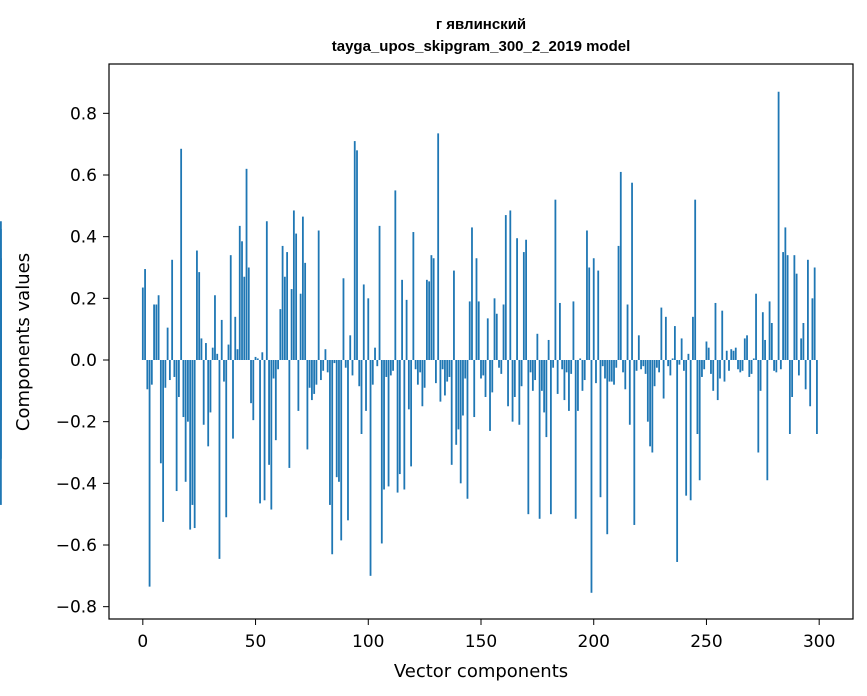 Image resolution: width=867 pixels, height=696 pixels. I want to click on x-axis-ticks: 0 50 100 150 200 250 300, so click(486, 635).